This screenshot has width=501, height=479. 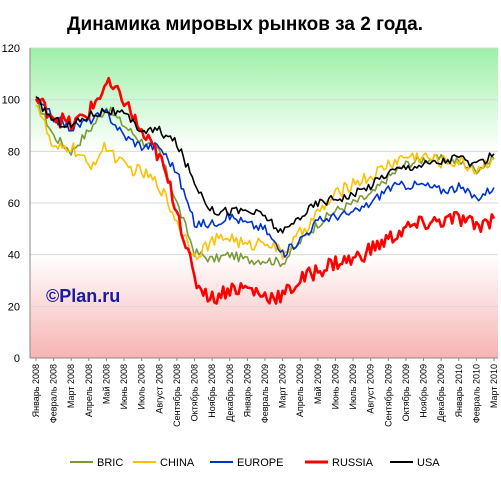 What do you see at coordinates (318, 384) in the screenshot?
I see `x-tick-label: Май 2009` at bounding box center [318, 384].